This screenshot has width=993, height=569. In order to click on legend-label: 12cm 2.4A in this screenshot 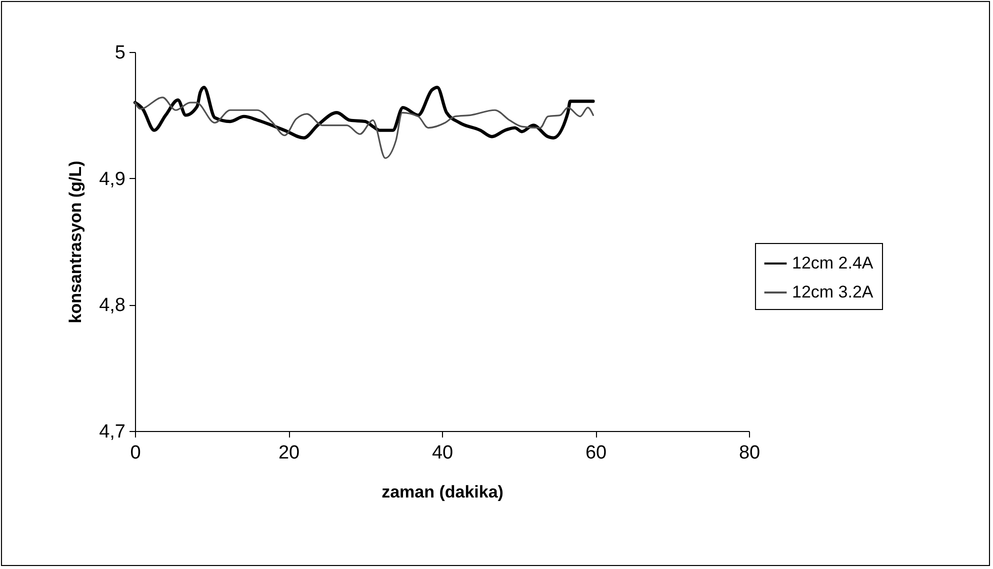, I will do `click(833, 263)`.